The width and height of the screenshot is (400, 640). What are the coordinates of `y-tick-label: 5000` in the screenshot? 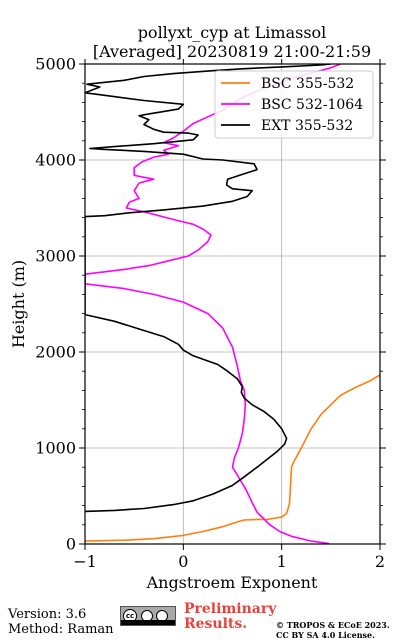 It's located at (55, 64).